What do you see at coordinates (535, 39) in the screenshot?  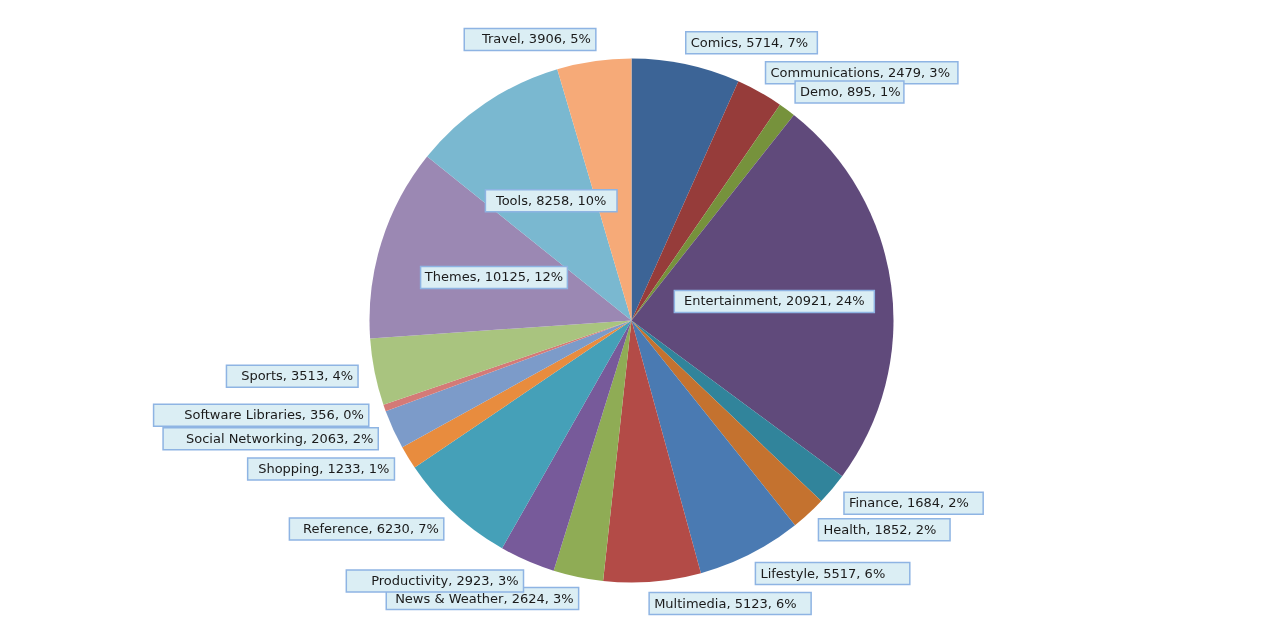 I see `slice-label: Travel, 3906, 5%` at bounding box center [535, 39].